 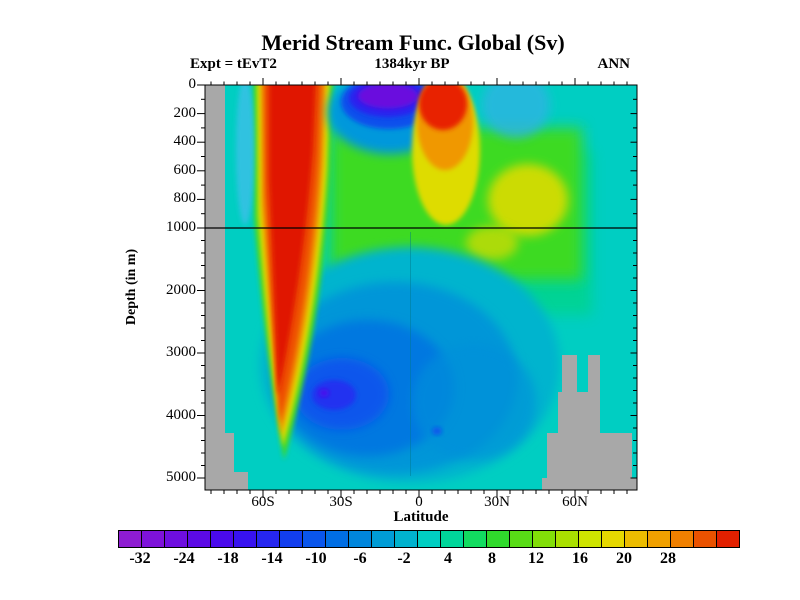 What do you see at coordinates (185, 169) in the screenshot?
I see `y-tick-label: 600` at bounding box center [185, 169].